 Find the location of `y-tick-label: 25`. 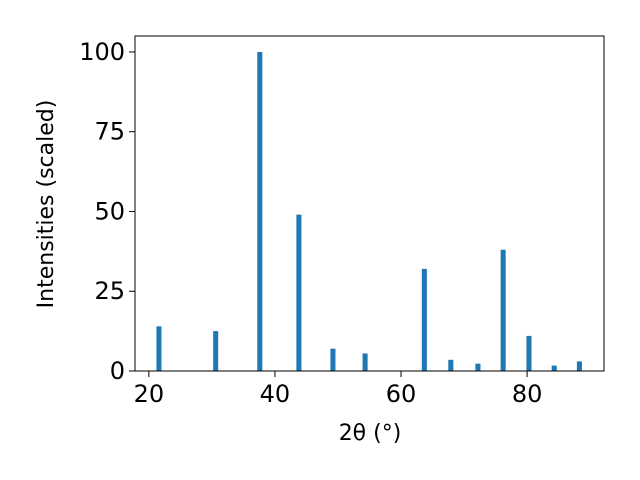

y-tick-label: 25 is located at coordinates (109, 291).